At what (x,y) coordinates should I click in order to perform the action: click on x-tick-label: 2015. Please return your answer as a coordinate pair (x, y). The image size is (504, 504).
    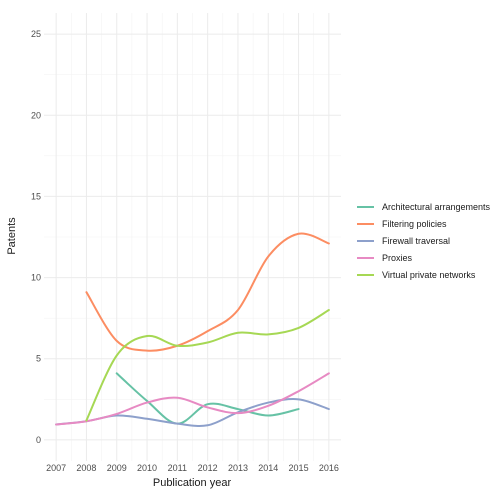
    Looking at the image, I should click on (299, 468).